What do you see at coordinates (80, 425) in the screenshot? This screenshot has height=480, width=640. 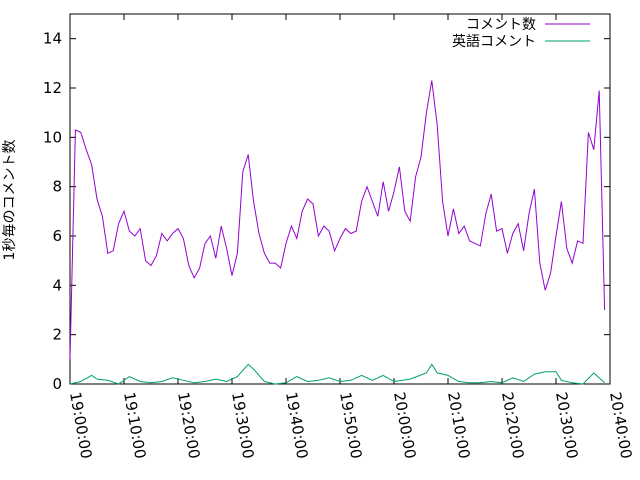 I see `x-tick-label: 19:00:00` at bounding box center [80, 425].